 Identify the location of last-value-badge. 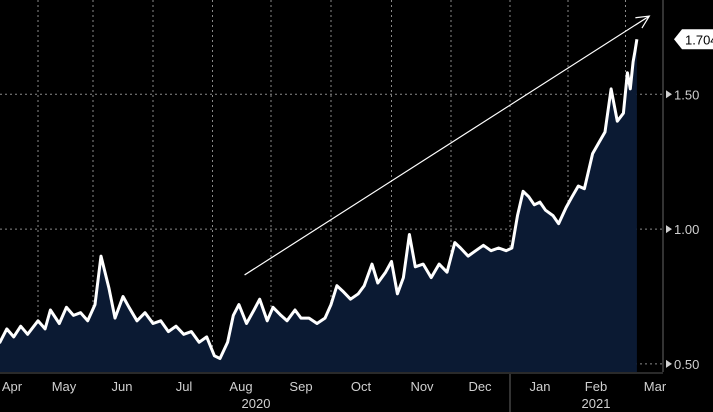
(693, 39).